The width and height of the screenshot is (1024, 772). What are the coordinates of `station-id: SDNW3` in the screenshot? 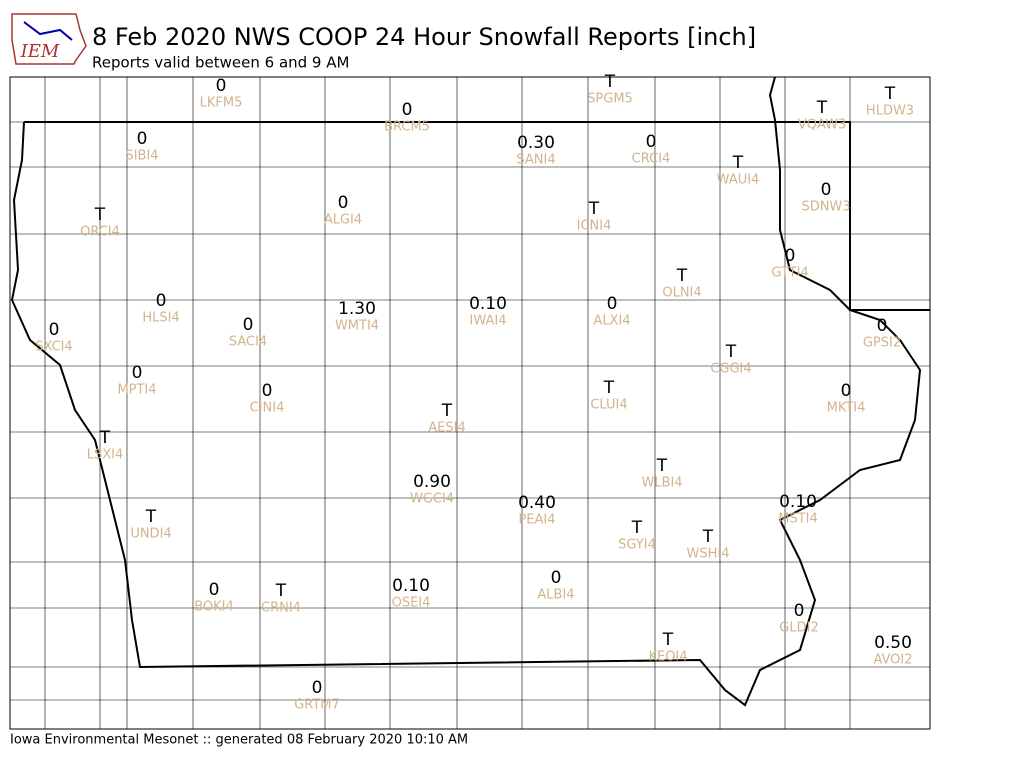 It's located at (825, 207).